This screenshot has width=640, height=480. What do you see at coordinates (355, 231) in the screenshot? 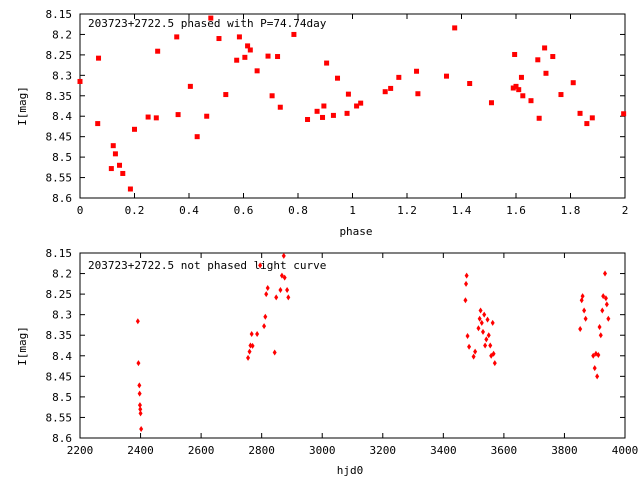
I see `phased-x-axis-label: phase` at bounding box center [355, 231].